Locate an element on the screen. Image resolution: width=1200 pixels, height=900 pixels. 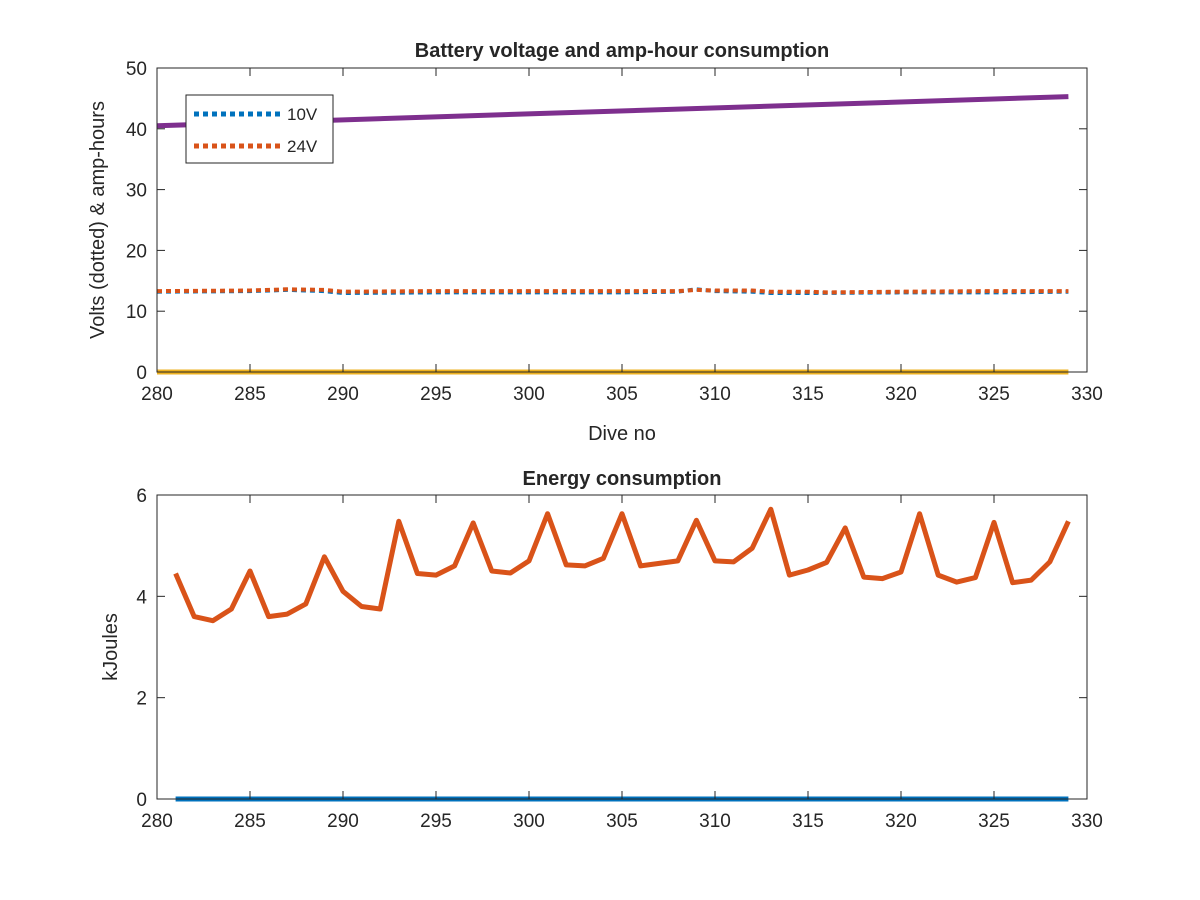
x-tick-label-battery: 325 is located at coordinates (994, 394).